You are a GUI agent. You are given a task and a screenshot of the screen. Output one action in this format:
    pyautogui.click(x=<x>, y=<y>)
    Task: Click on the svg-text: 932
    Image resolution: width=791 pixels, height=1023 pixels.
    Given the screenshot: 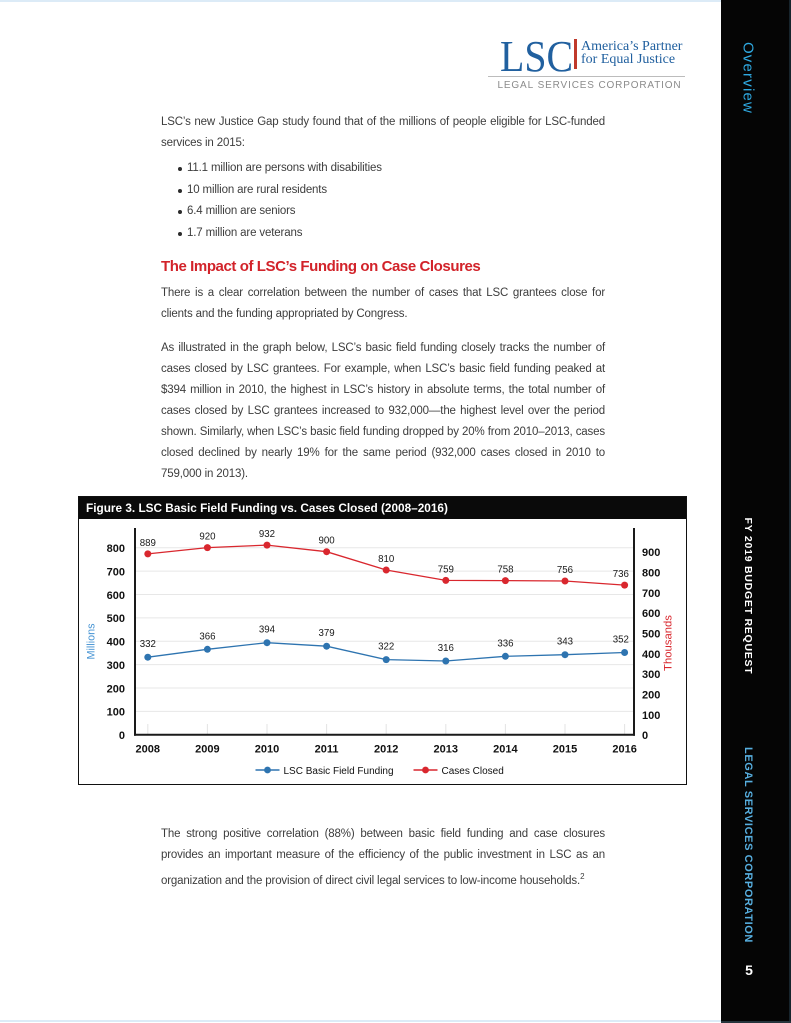 What is the action you would take?
    pyautogui.click(x=267, y=534)
    